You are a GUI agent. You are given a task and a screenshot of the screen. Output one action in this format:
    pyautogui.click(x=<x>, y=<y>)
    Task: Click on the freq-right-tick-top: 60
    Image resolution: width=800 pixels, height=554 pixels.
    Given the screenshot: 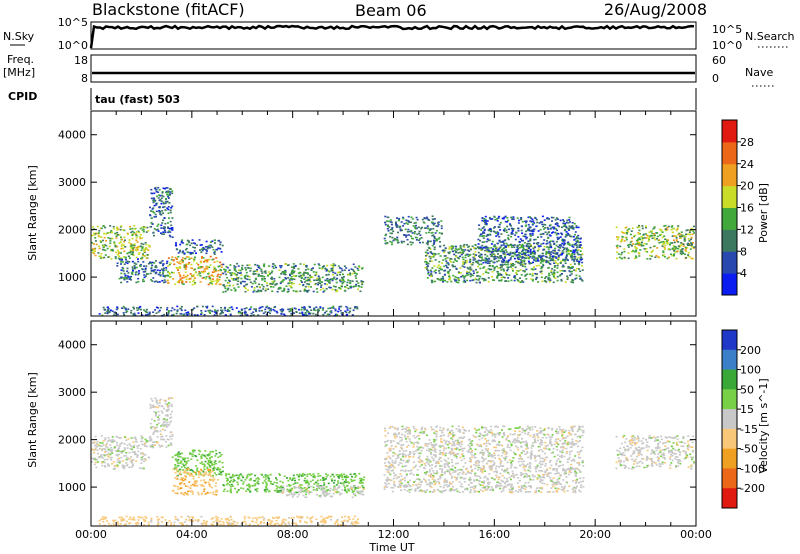 What is the action you would take?
    pyautogui.click(x=719, y=60)
    